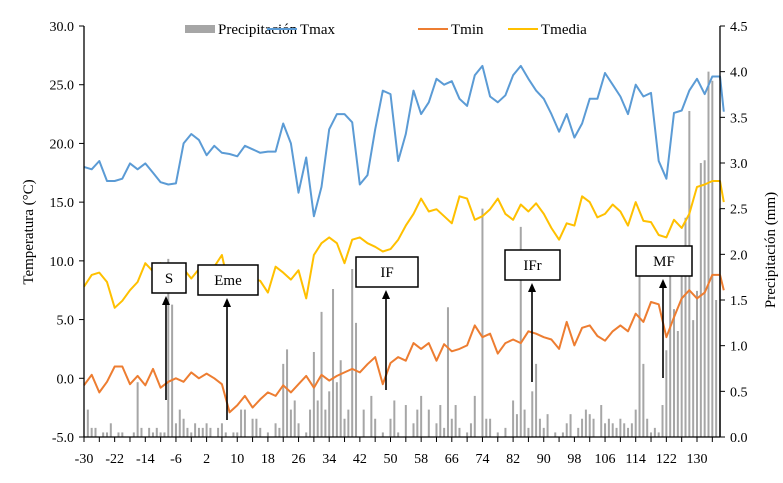 This screenshot has height=483, width=783. I want to click on y-tick-label: -5.0, so click(63, 438).